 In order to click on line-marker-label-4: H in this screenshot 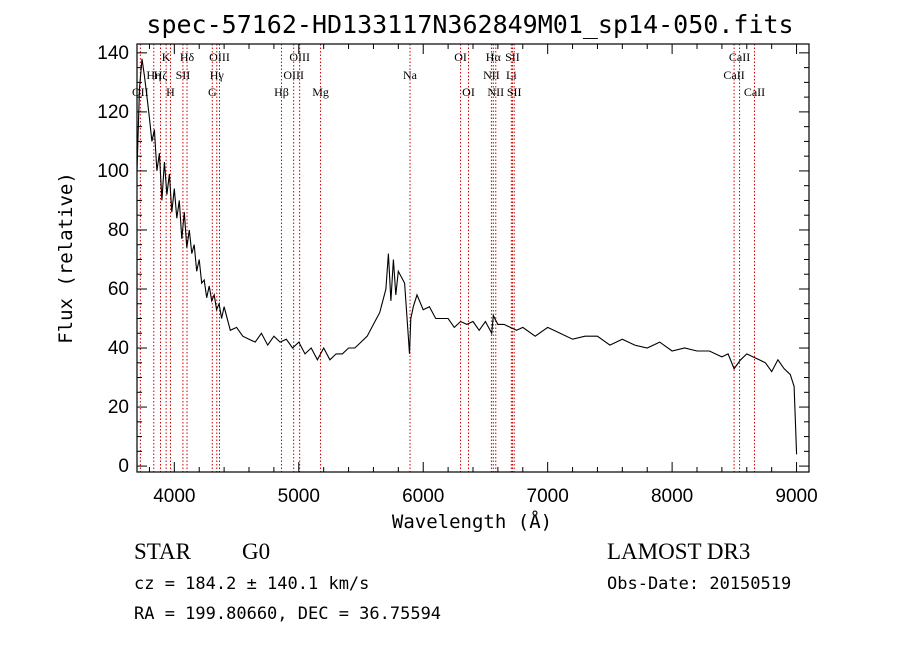, I will do `click(170, 92)`.